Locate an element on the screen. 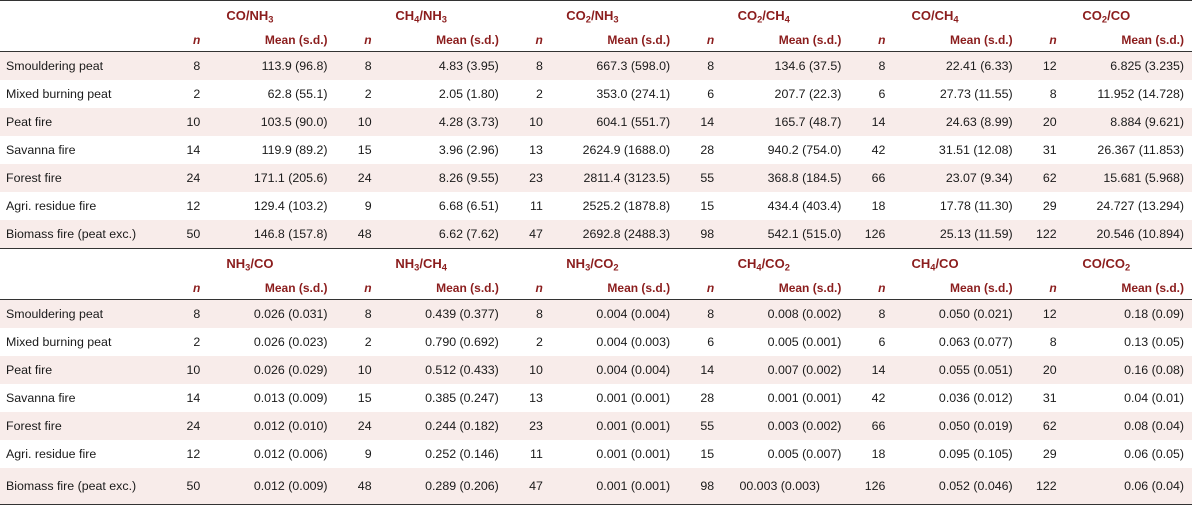 The height and width of the screenshot is (512, 1192). ratio-header: NH3/CH4 is located at coordinates (421, 263).